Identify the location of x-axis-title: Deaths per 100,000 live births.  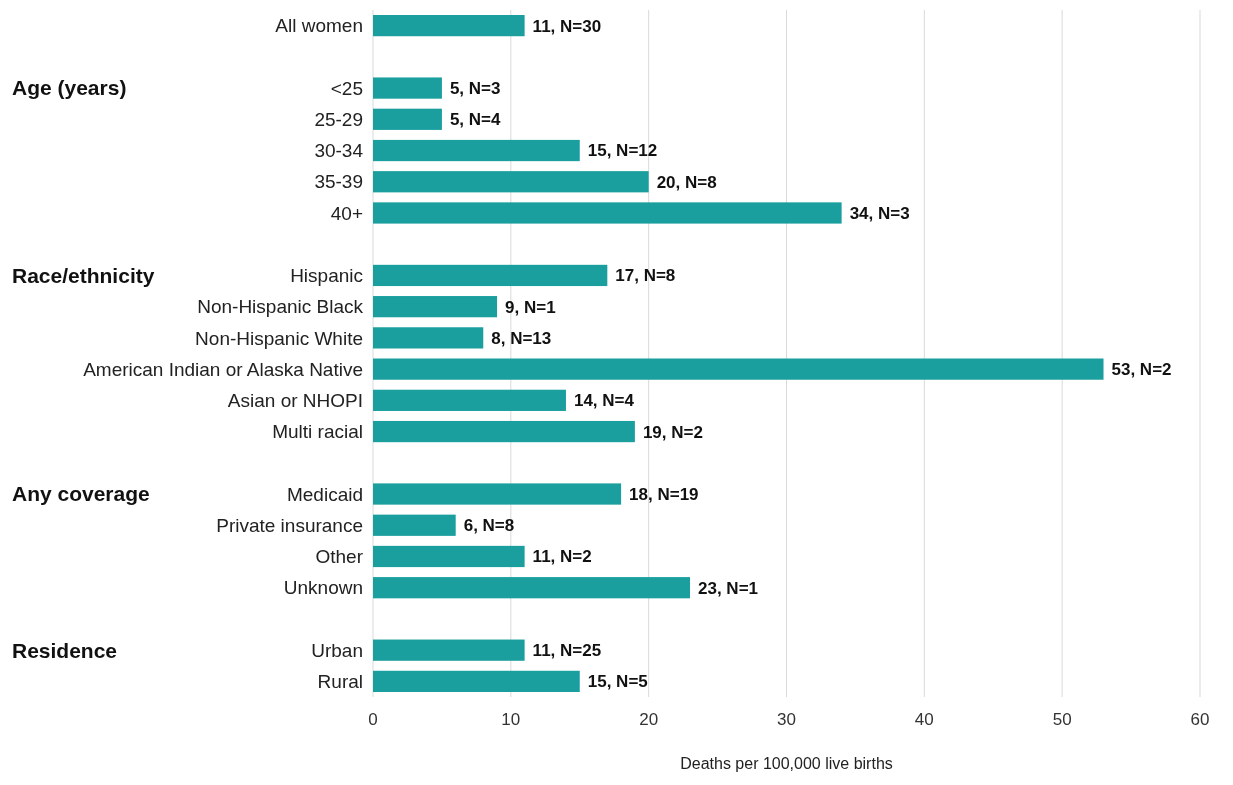
(786, 763).